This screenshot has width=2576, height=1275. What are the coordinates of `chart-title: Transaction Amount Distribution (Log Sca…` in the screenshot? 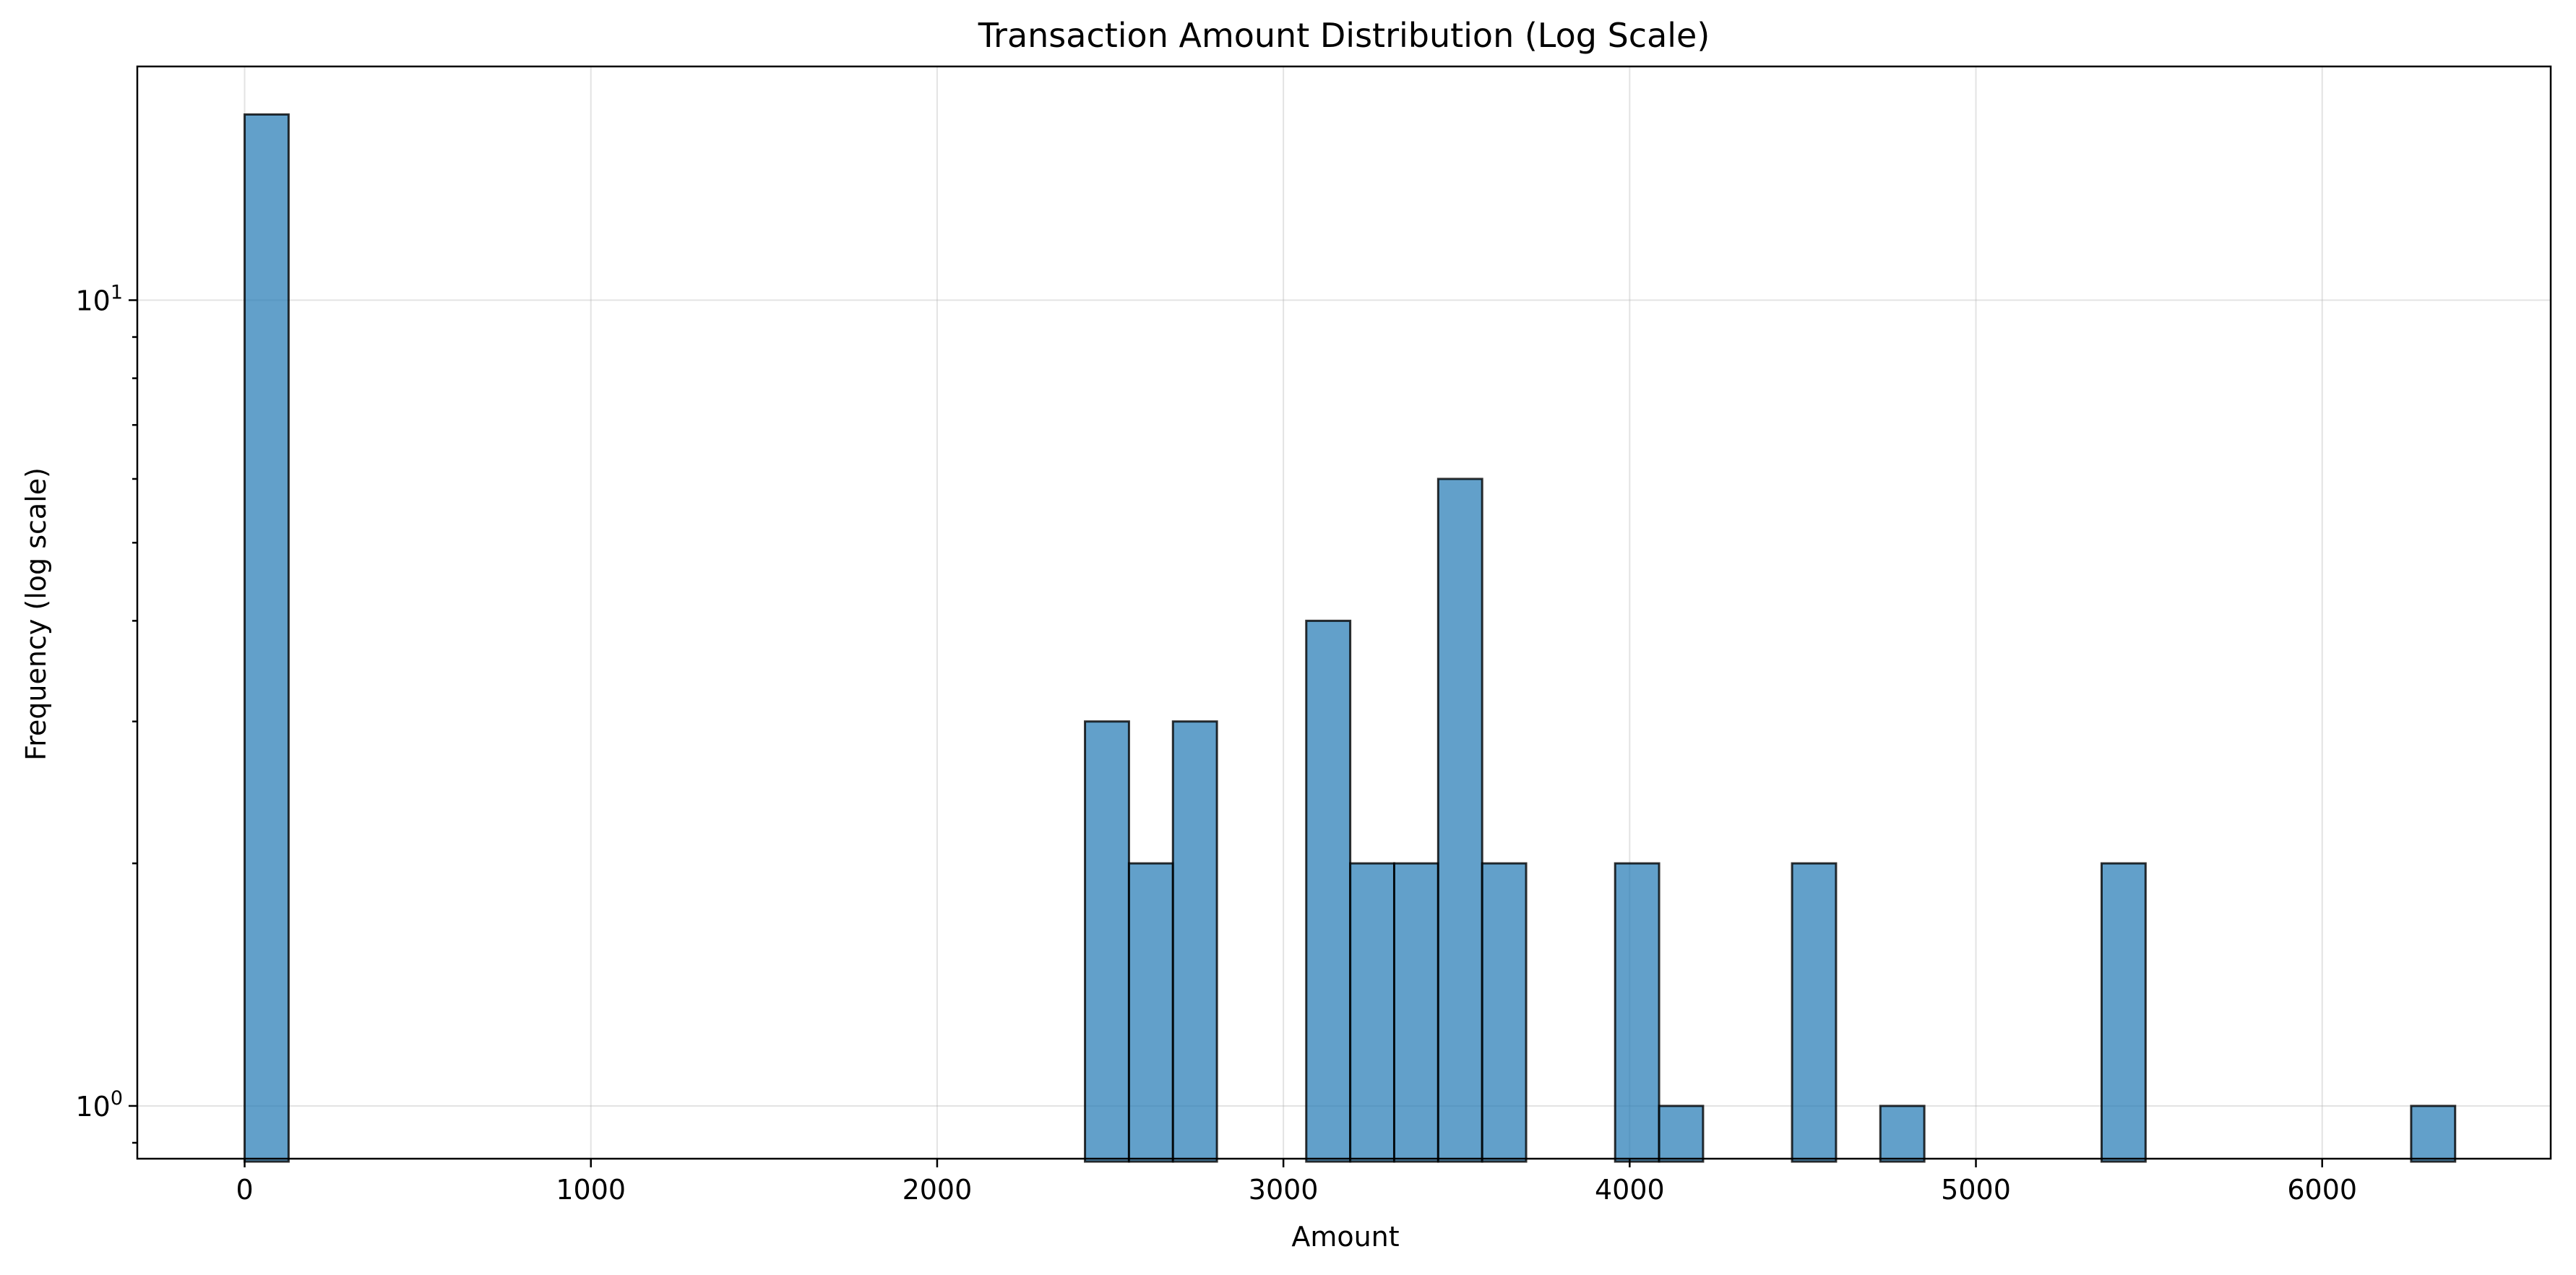 It's located at (1344, 35).